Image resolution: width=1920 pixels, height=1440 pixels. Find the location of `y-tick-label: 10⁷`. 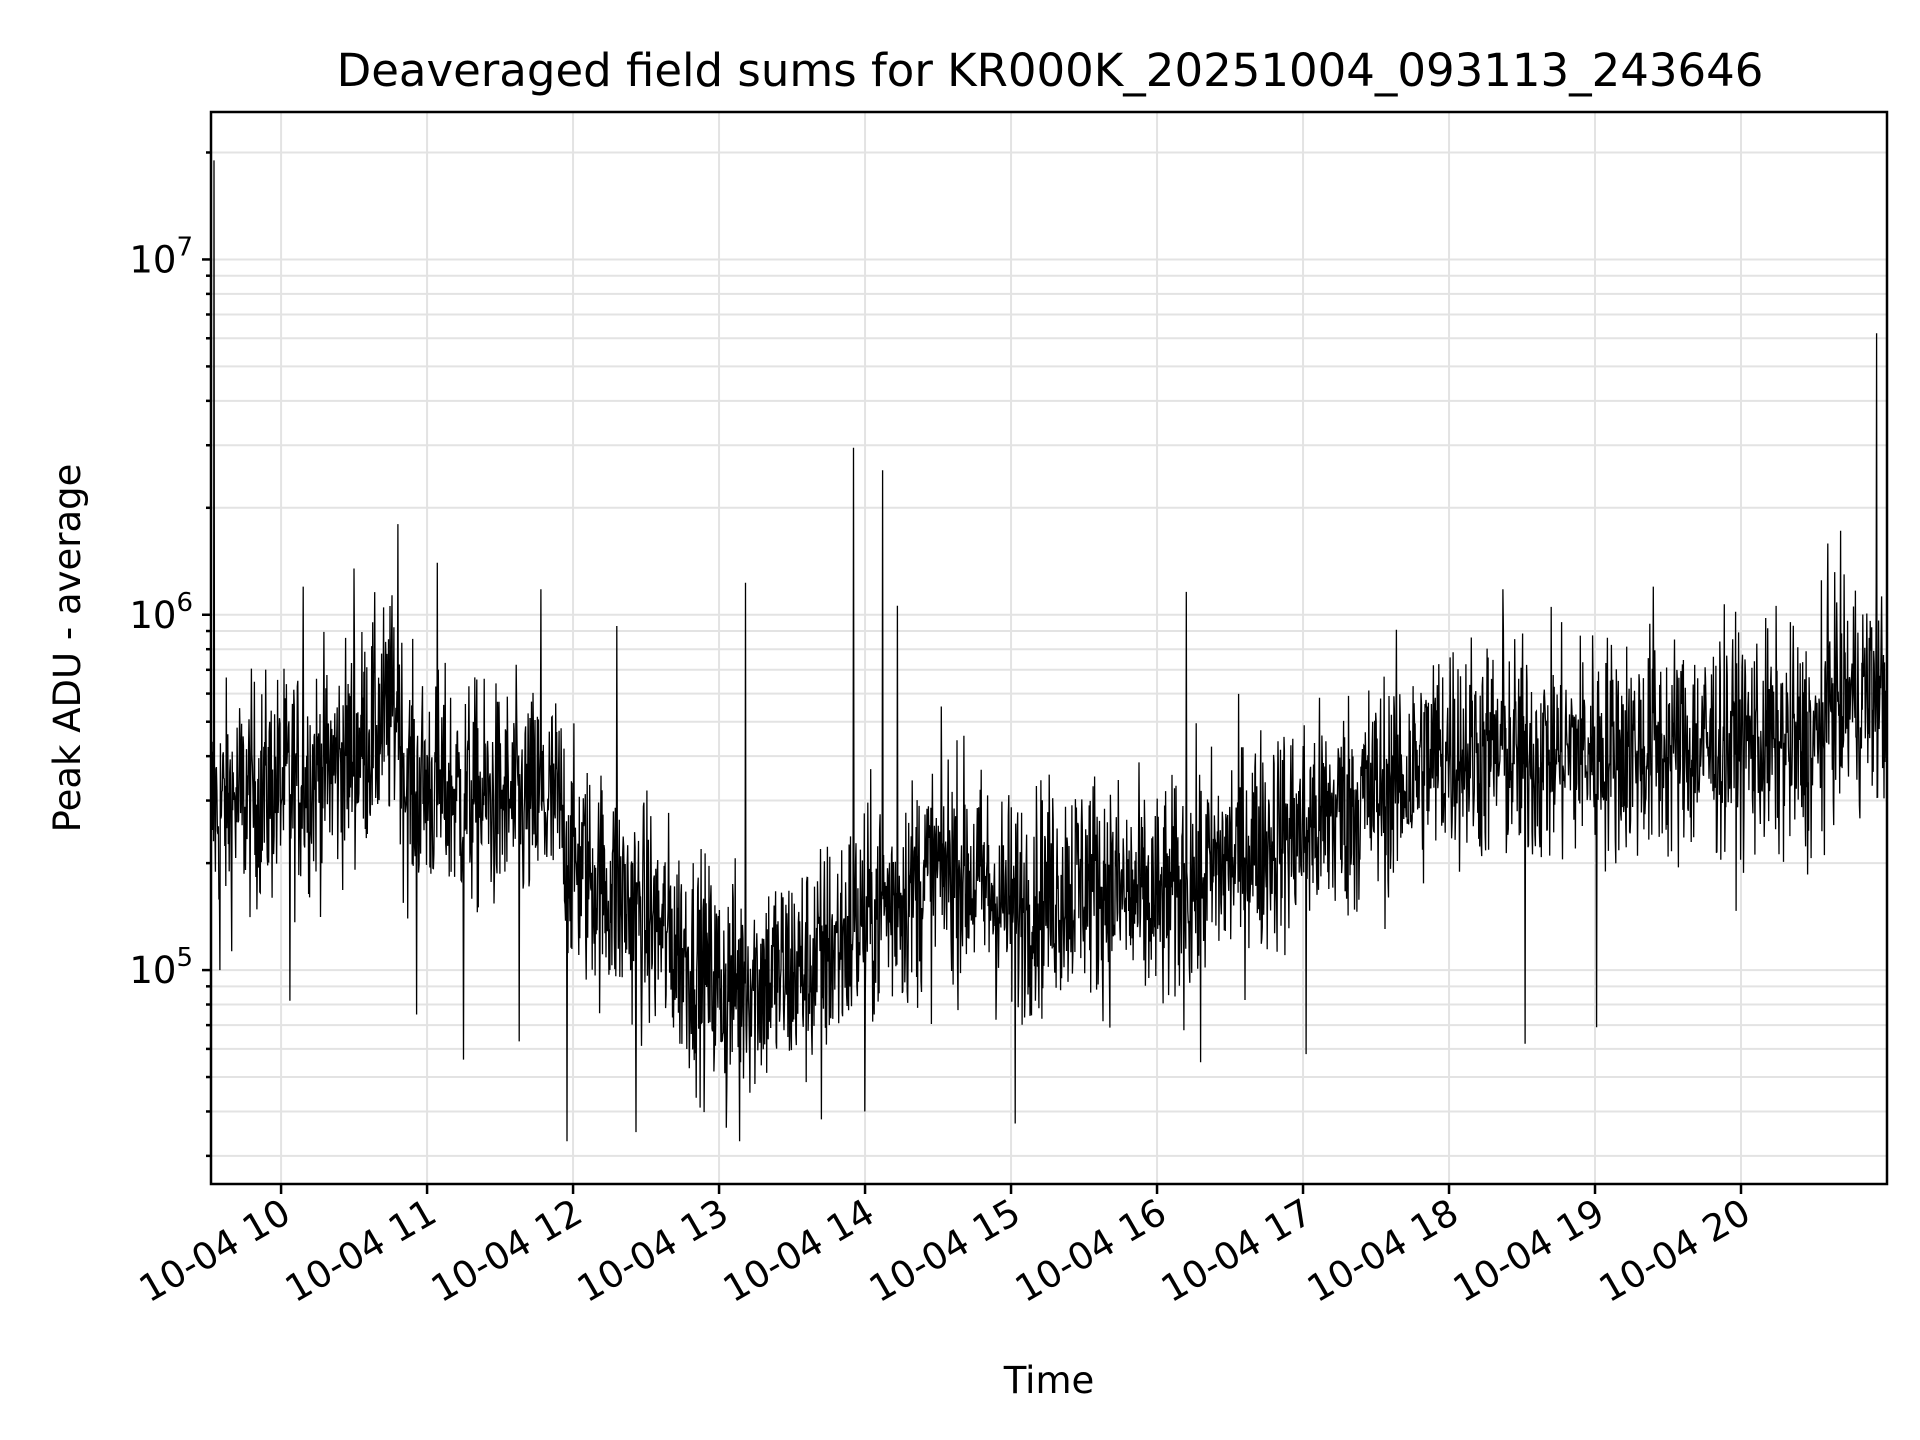

y-tick-label: 10⁷ is located at coordinates (161, 256).